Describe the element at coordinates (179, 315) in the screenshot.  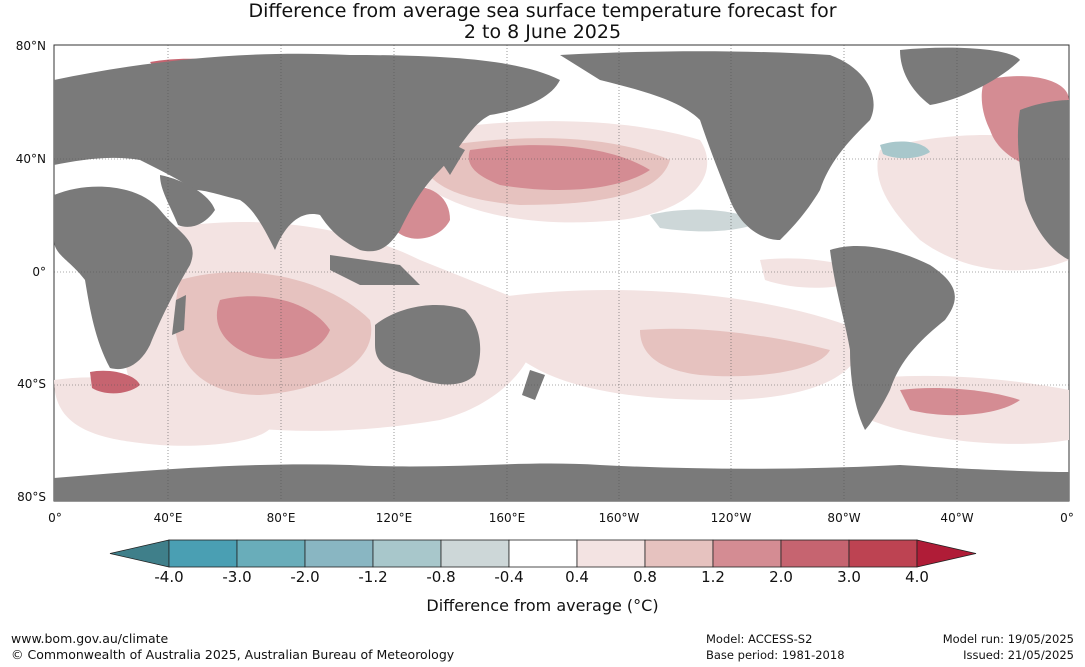
I see `land-madagascar` at that location.